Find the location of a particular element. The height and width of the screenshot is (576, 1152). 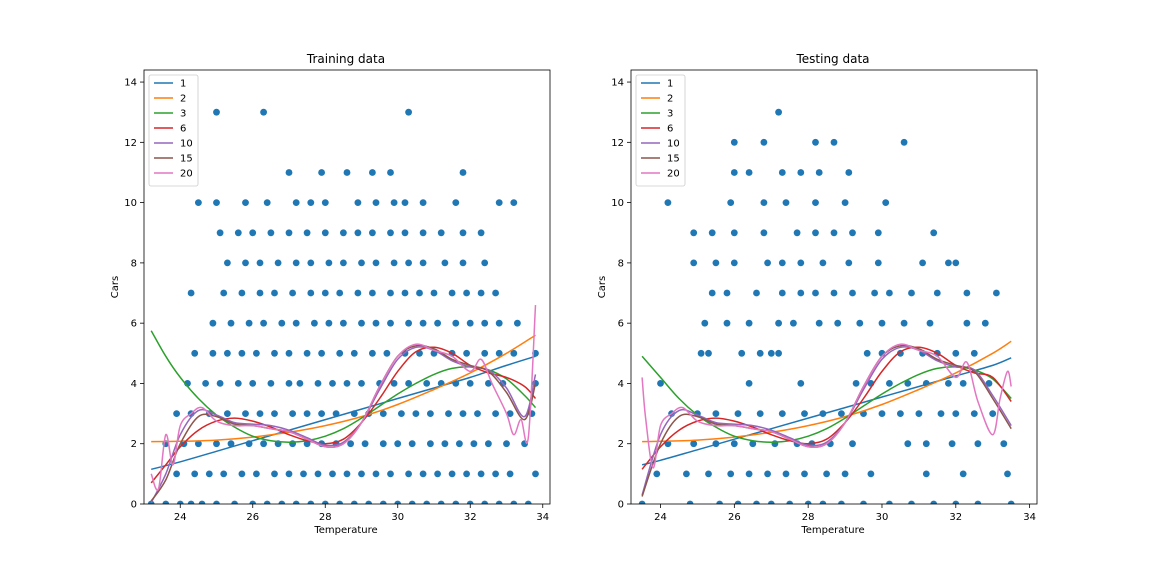

x-tick-label: 32 is located at coordinates (955, 517).